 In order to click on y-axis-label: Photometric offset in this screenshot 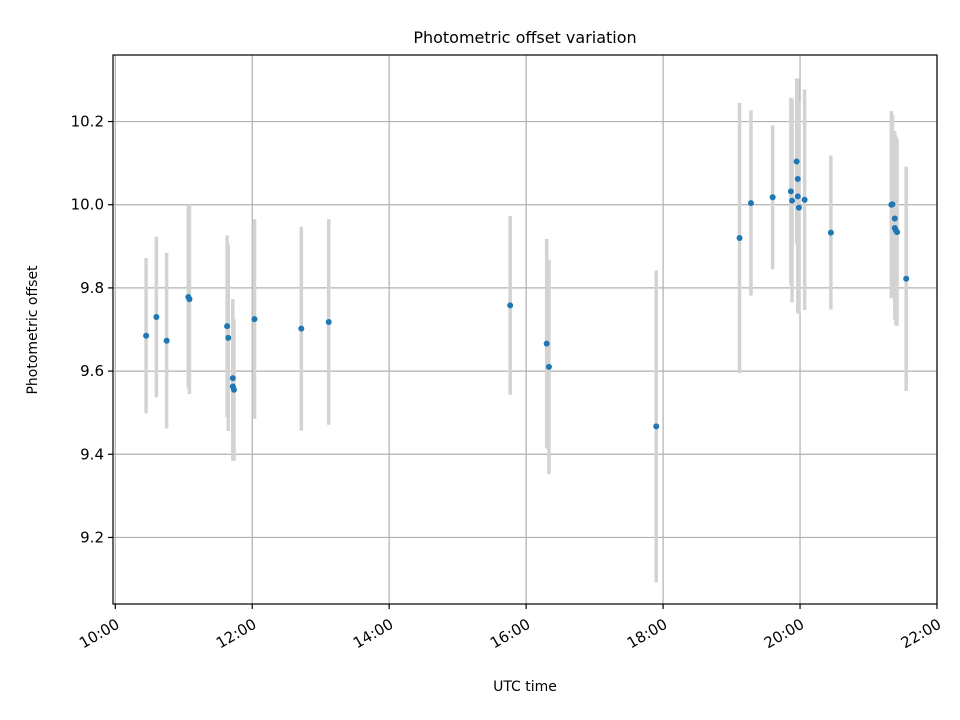, I will do `click(33, 330)`.